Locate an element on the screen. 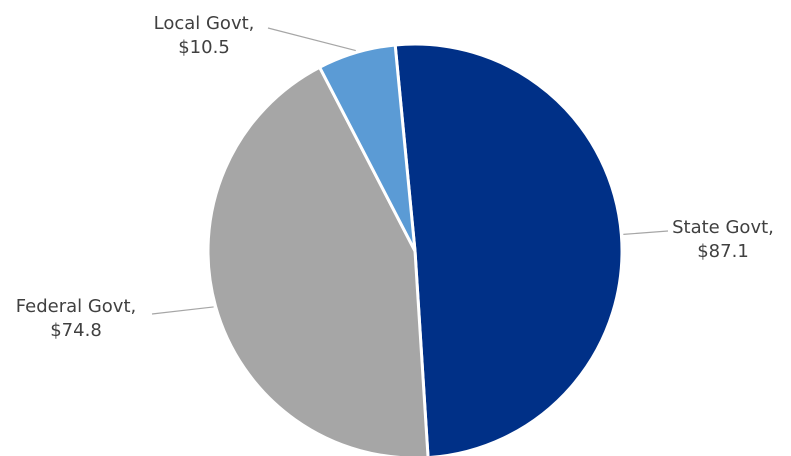  leader-line-federal-govt is located at coordinates (182, 310).